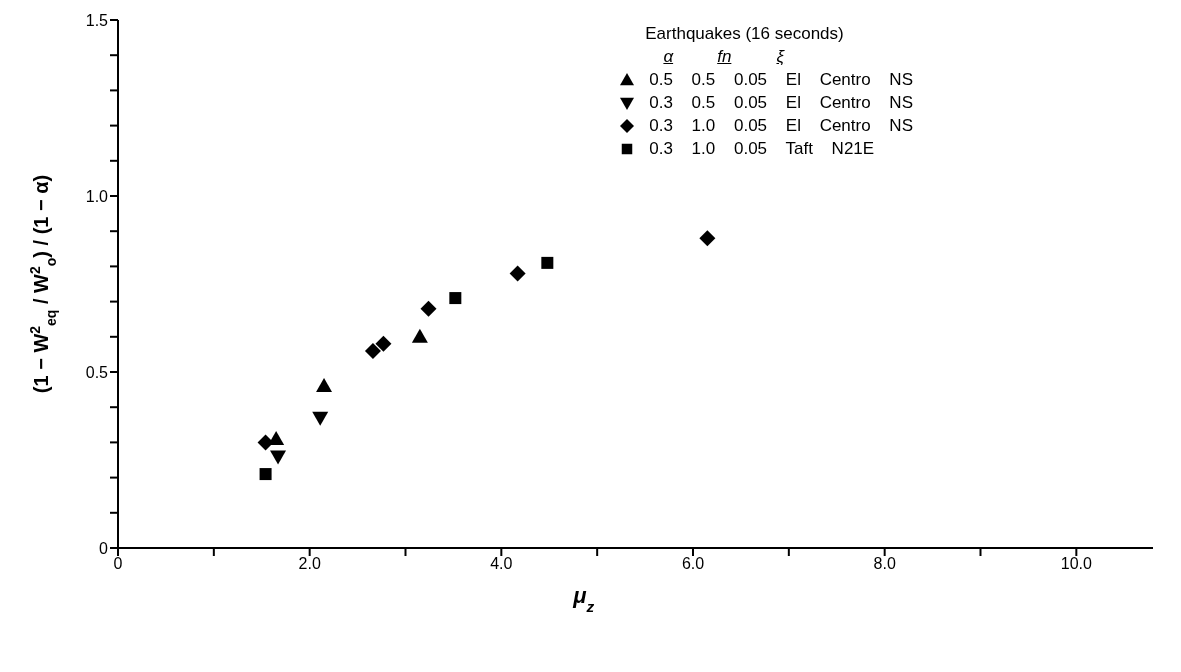 Image resolution: width=1181 pixels, height=672 pixels. Describe the element at coordinates (762, 149) in the screenshot. I see `legend-label: 0.3 1.0 0.05 Taft N21E` at that location.